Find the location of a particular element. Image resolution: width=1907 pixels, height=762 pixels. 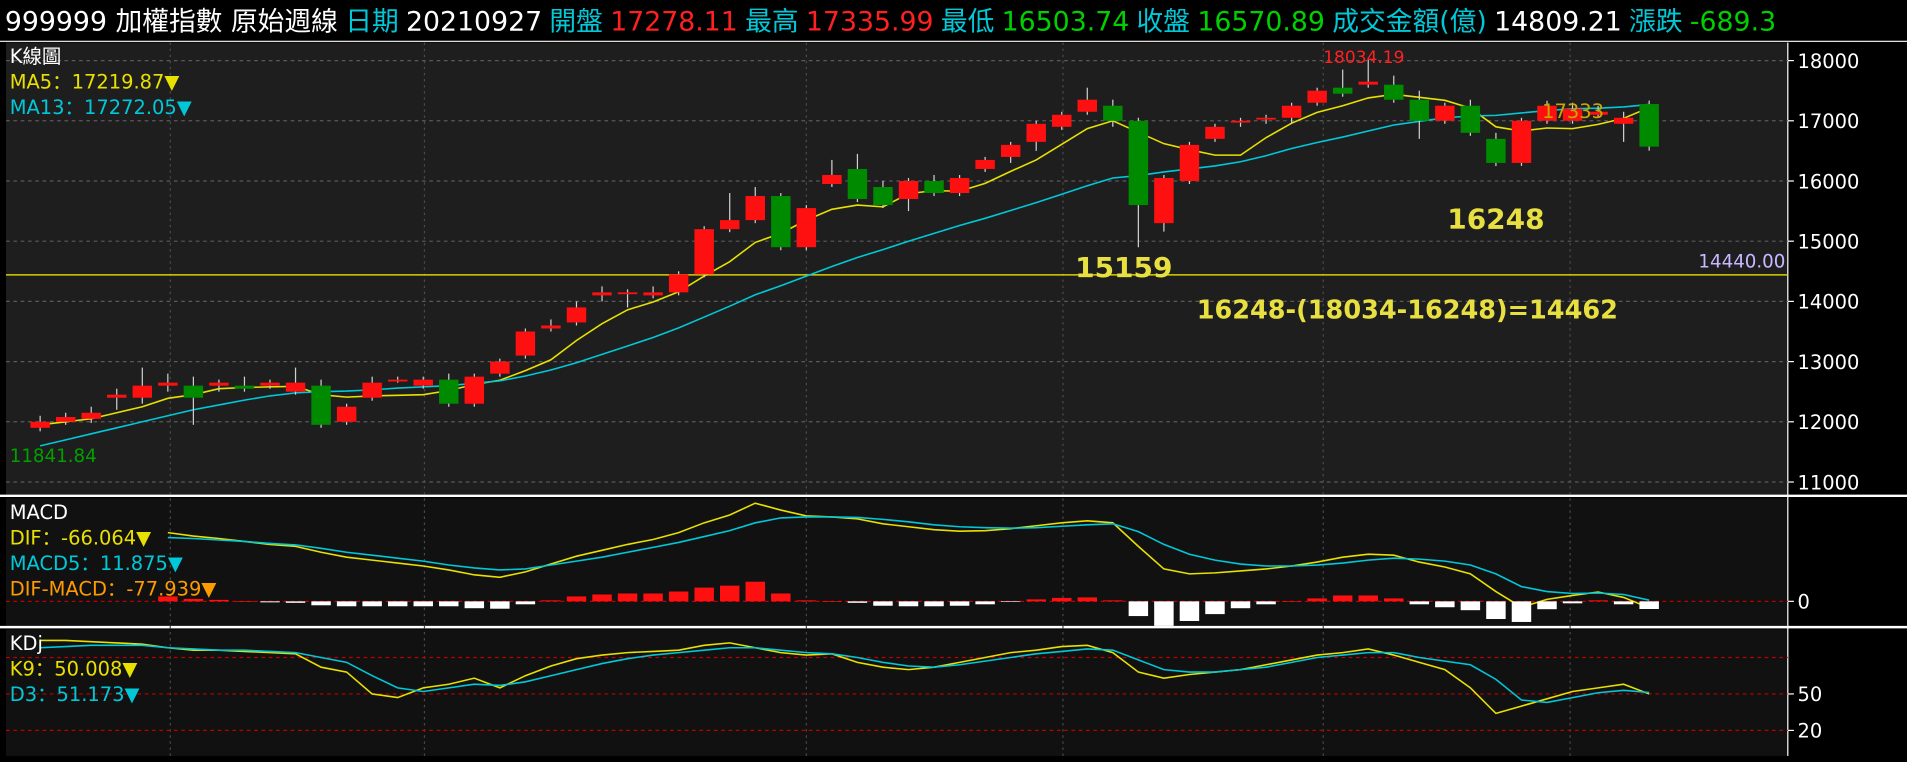

legend-entry: DIF：-66.064▼ is located at coordinates (80, 537).